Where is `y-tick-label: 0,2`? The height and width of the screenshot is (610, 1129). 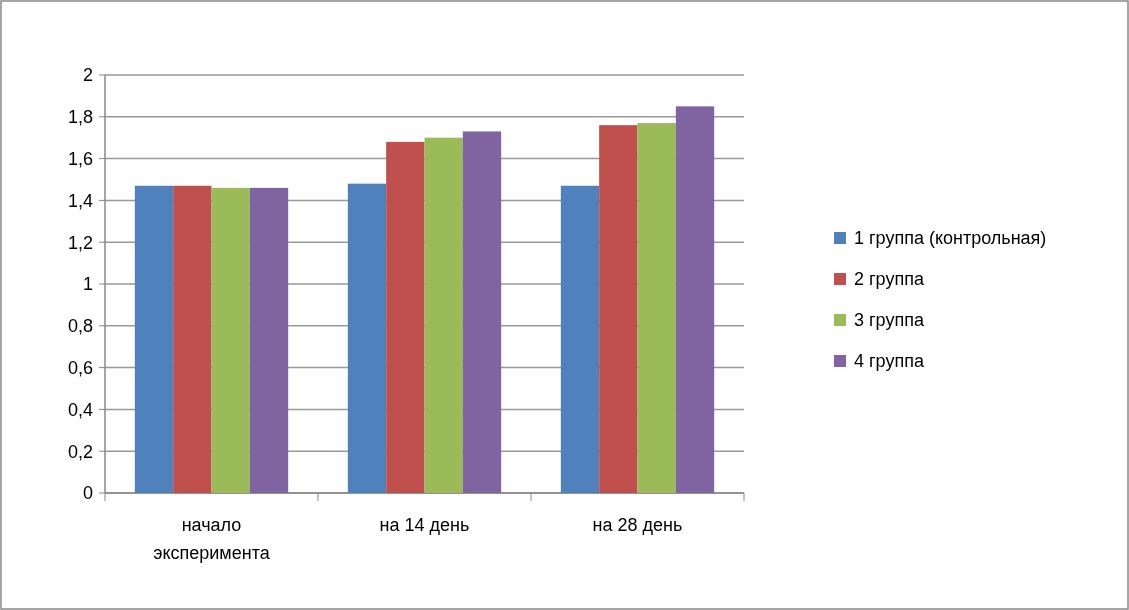 y-tick-label: 0,2 is located at coordinates (80, 451).